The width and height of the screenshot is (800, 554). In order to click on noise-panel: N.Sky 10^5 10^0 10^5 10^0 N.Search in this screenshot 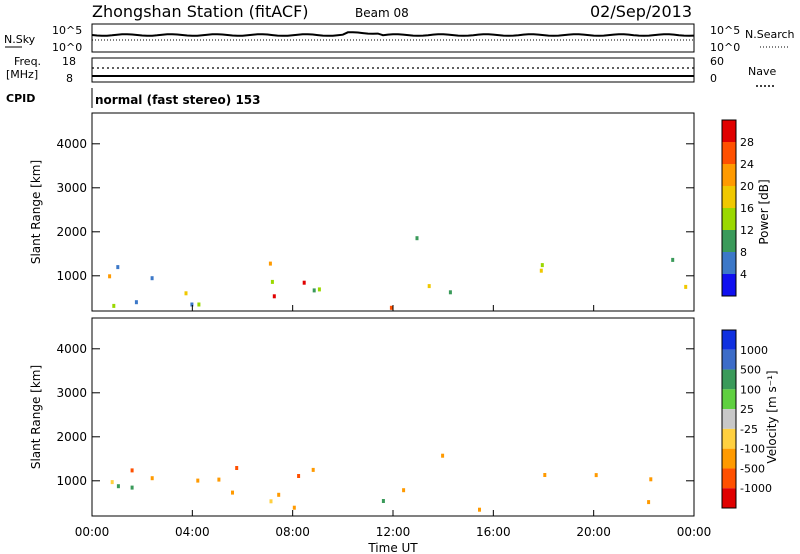, I will do `click(399, 38)`.